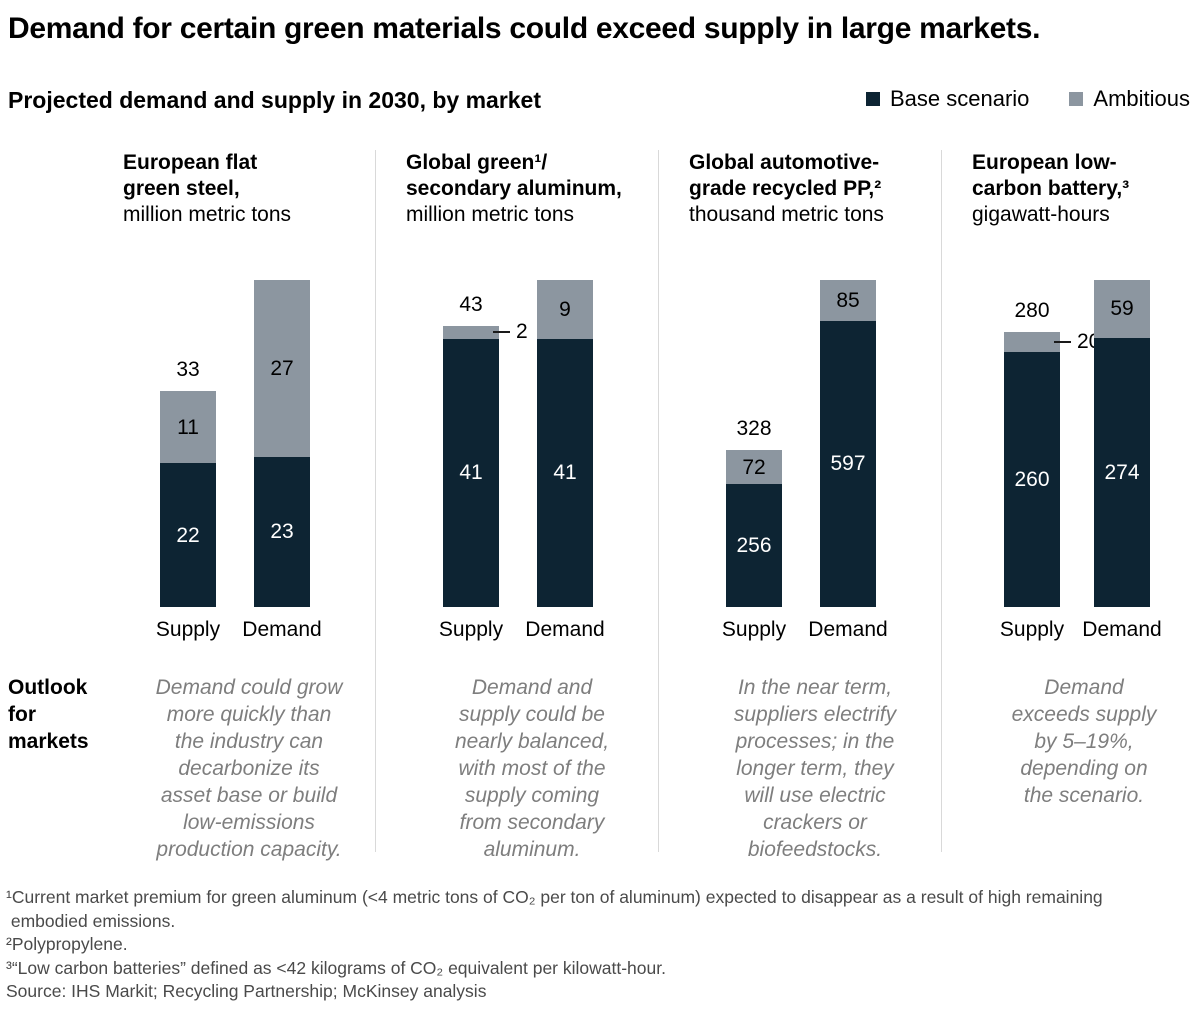 Image resolution: width=1200 pixels, height=1016 pixels. What do you see at coordinates (1032, 311) in the screenshot?
I see `supply-total-label: 280` at bounding box center [1032, 311].